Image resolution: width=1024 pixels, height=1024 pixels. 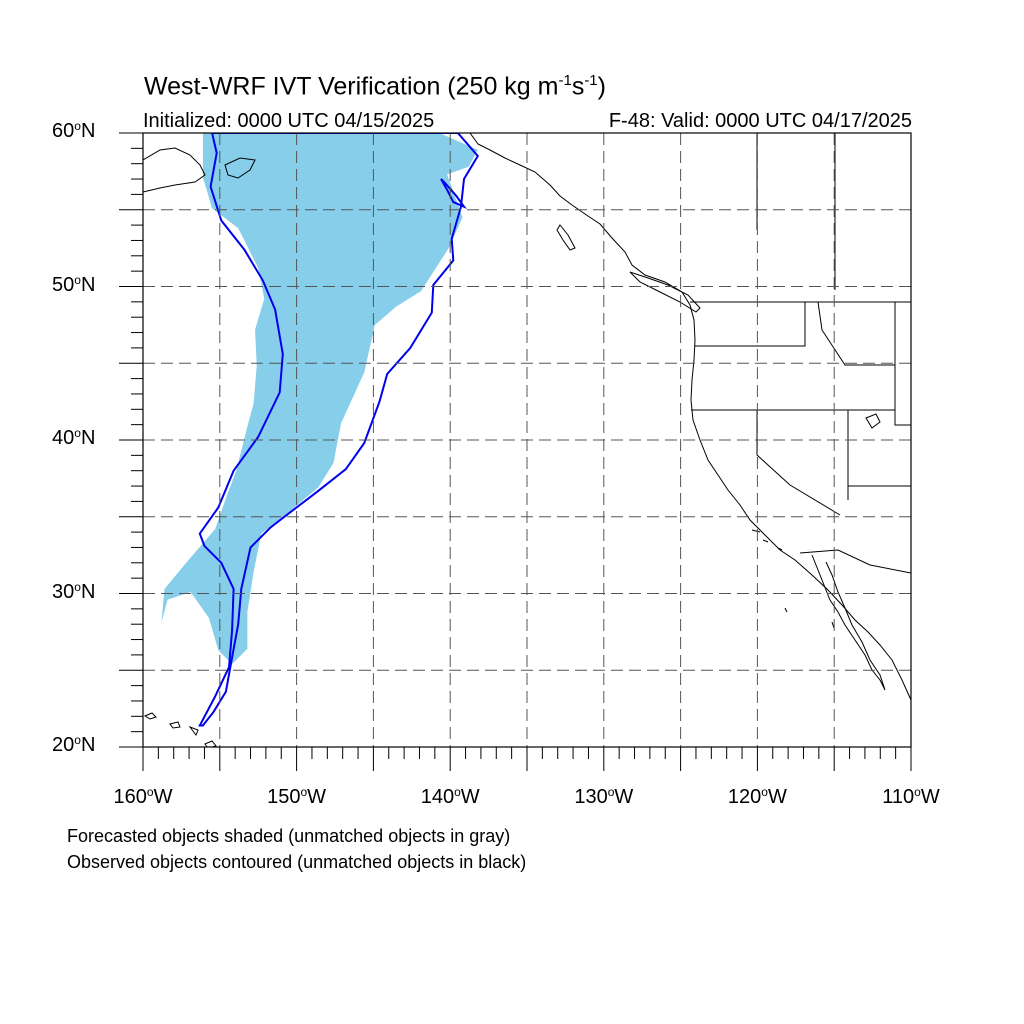 What do you see at coordinates (450, 796) in the screenshot?
I see `lon-label: 140oW` at bounding box center [450, 796].